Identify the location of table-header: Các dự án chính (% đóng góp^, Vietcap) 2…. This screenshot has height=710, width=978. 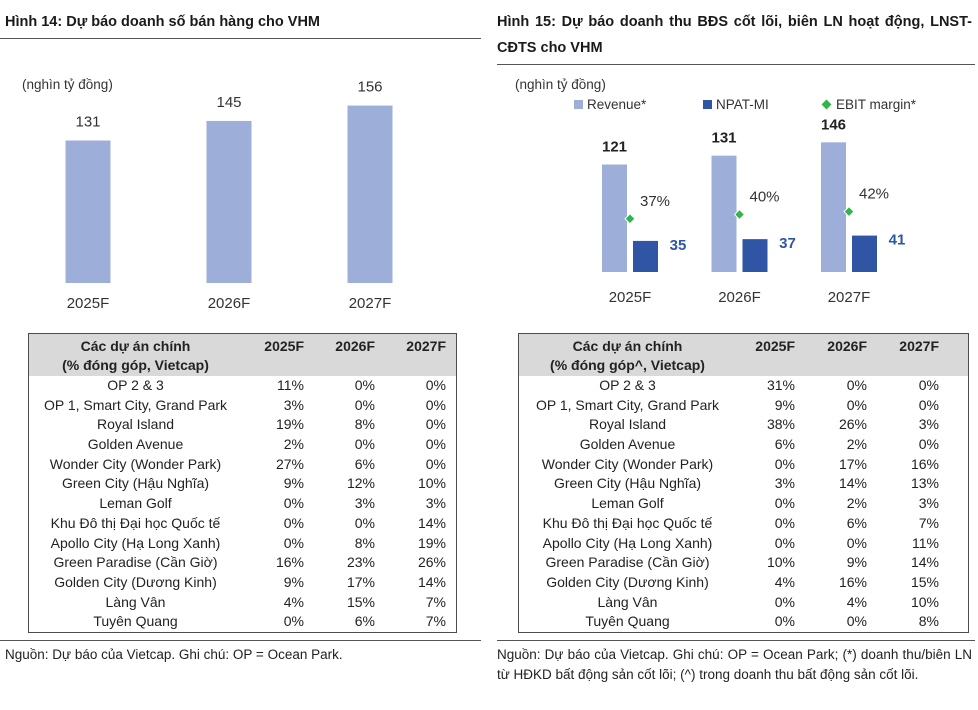
(743, 355).